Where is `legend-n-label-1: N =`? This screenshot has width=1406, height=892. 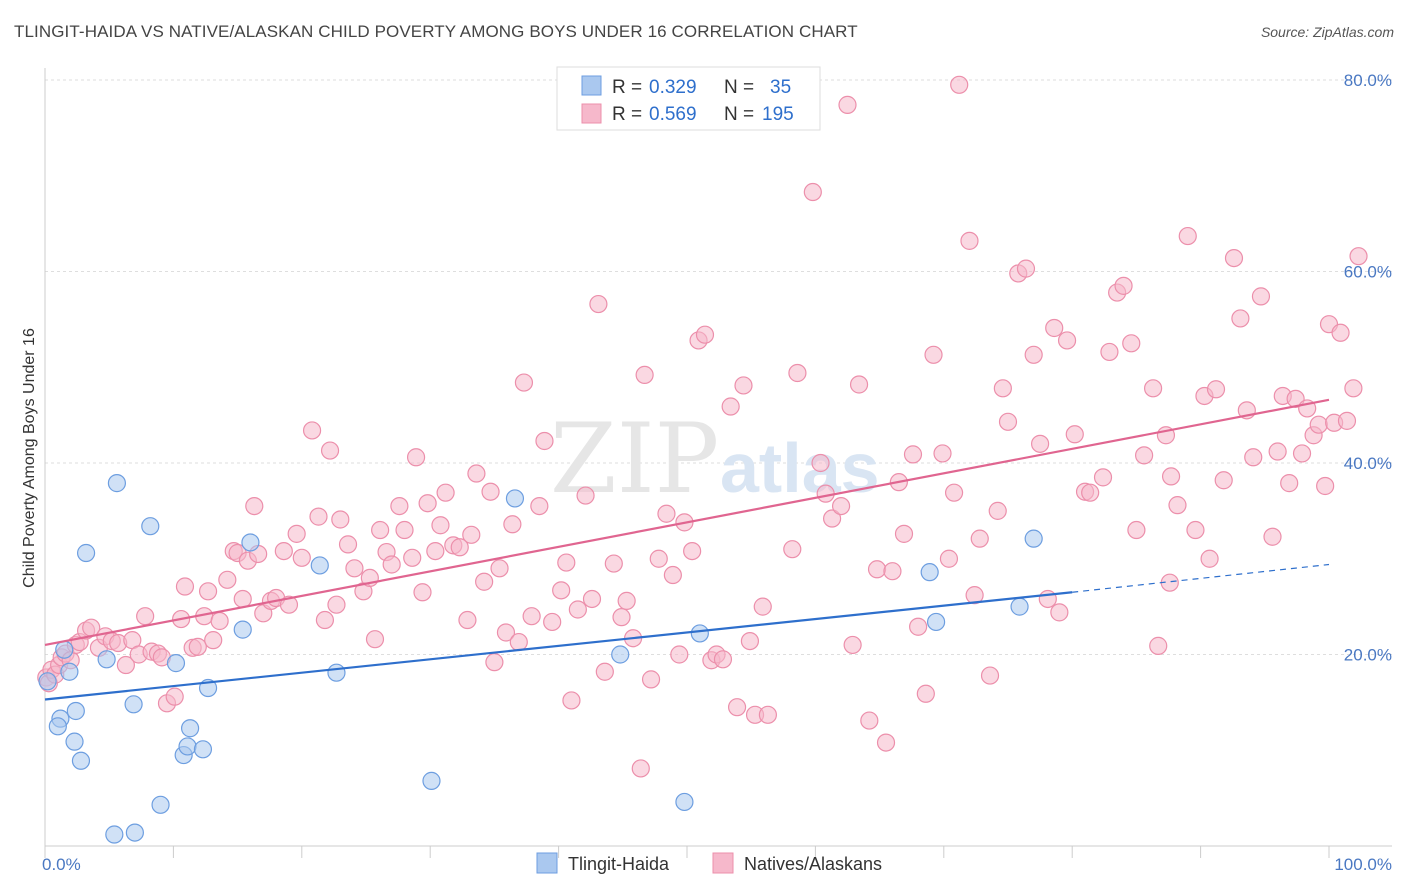
legend-n-label-1: N = is located at coordinates (739, 87).